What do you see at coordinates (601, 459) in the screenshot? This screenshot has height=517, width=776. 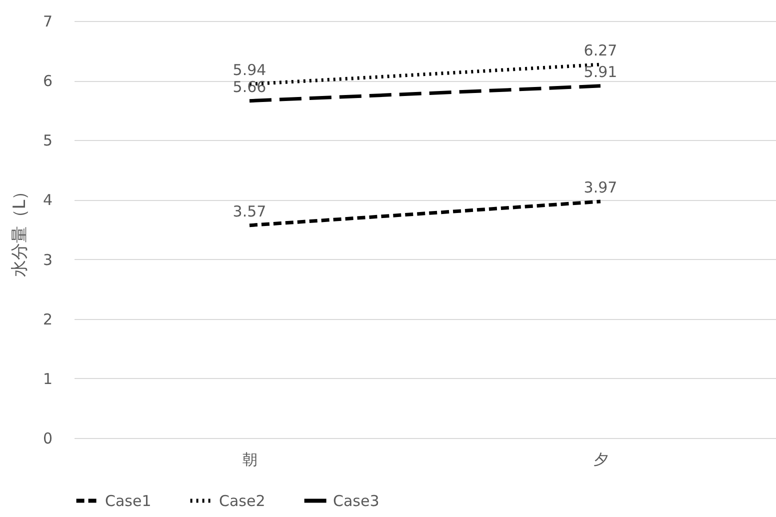 I see `x-tick-label: 夕` at bounding box center [601, 459].